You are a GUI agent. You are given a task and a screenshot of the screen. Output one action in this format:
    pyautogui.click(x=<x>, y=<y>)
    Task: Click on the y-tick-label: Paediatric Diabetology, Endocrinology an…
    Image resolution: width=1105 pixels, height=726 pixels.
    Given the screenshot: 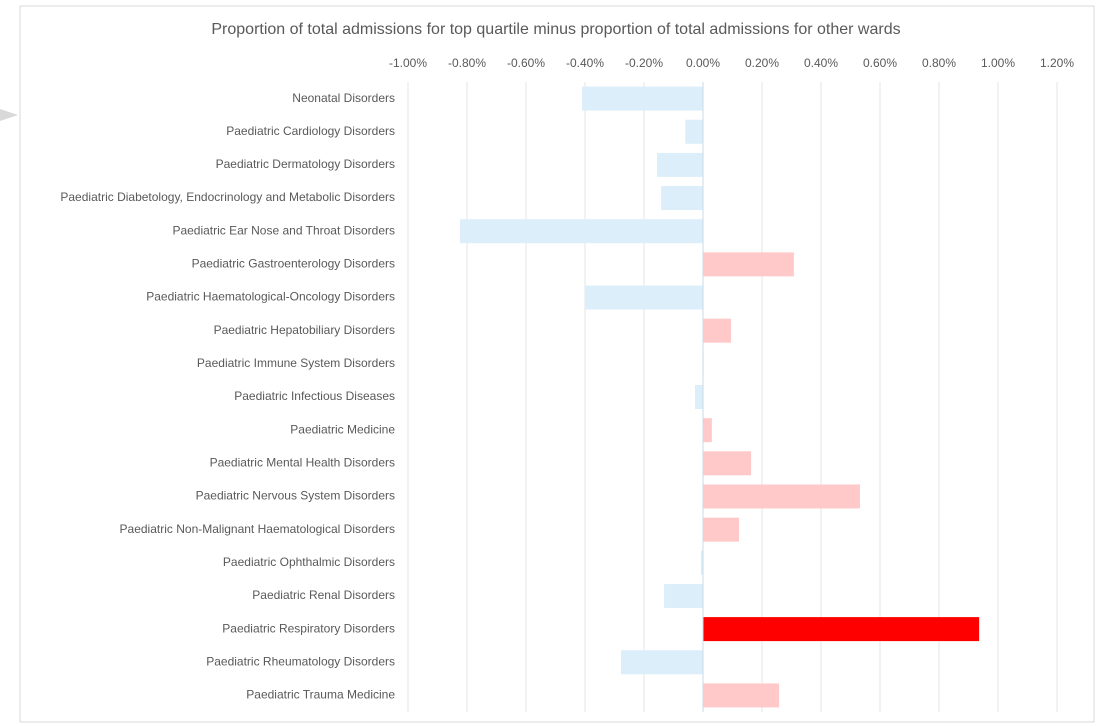 What is the action you would take?
    pyautogui.click(x=227, y=197)
    